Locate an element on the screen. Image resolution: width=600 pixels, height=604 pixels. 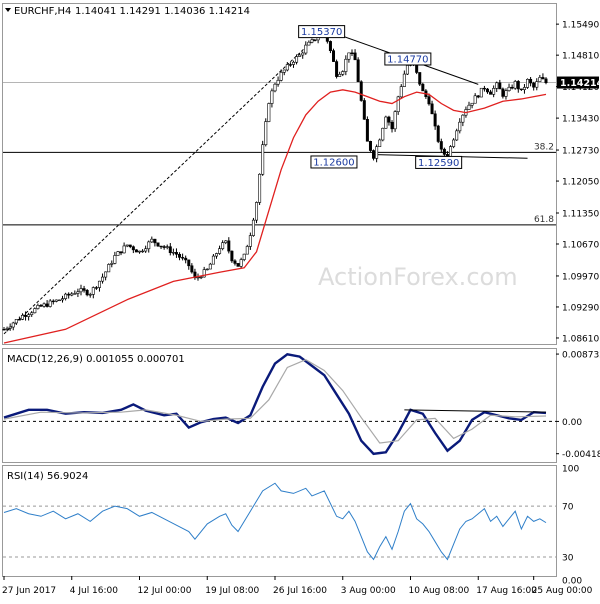
price-tag-box is located at coordinates (578, 82).